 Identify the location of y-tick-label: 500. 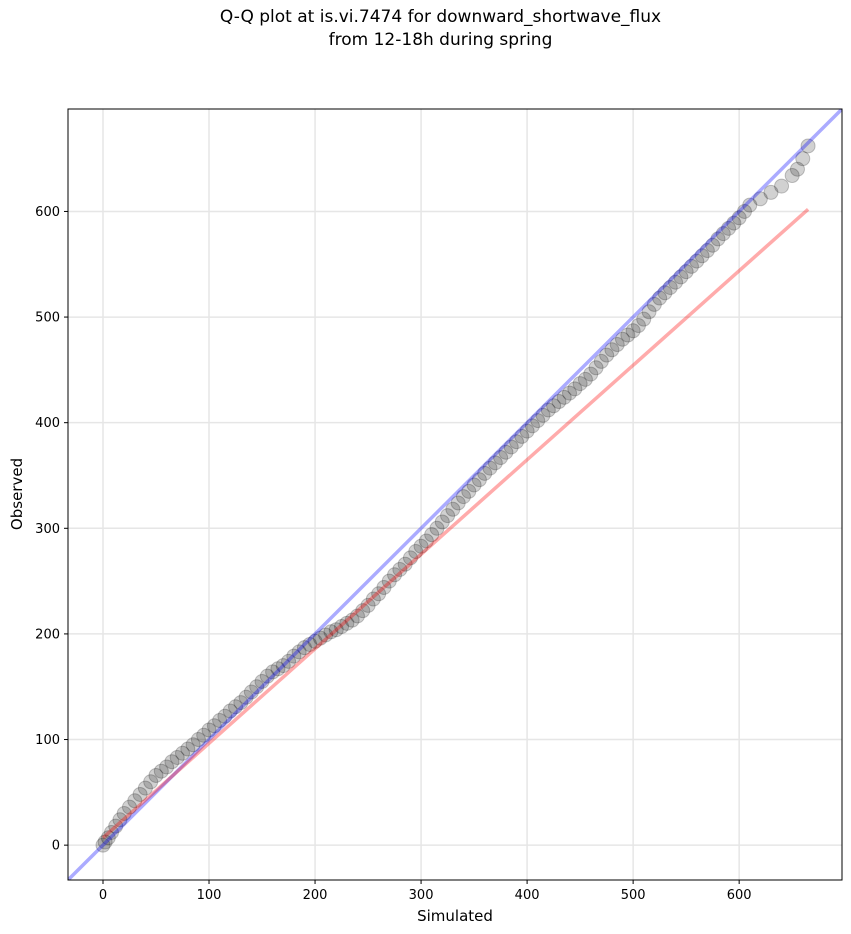
(47, 318).